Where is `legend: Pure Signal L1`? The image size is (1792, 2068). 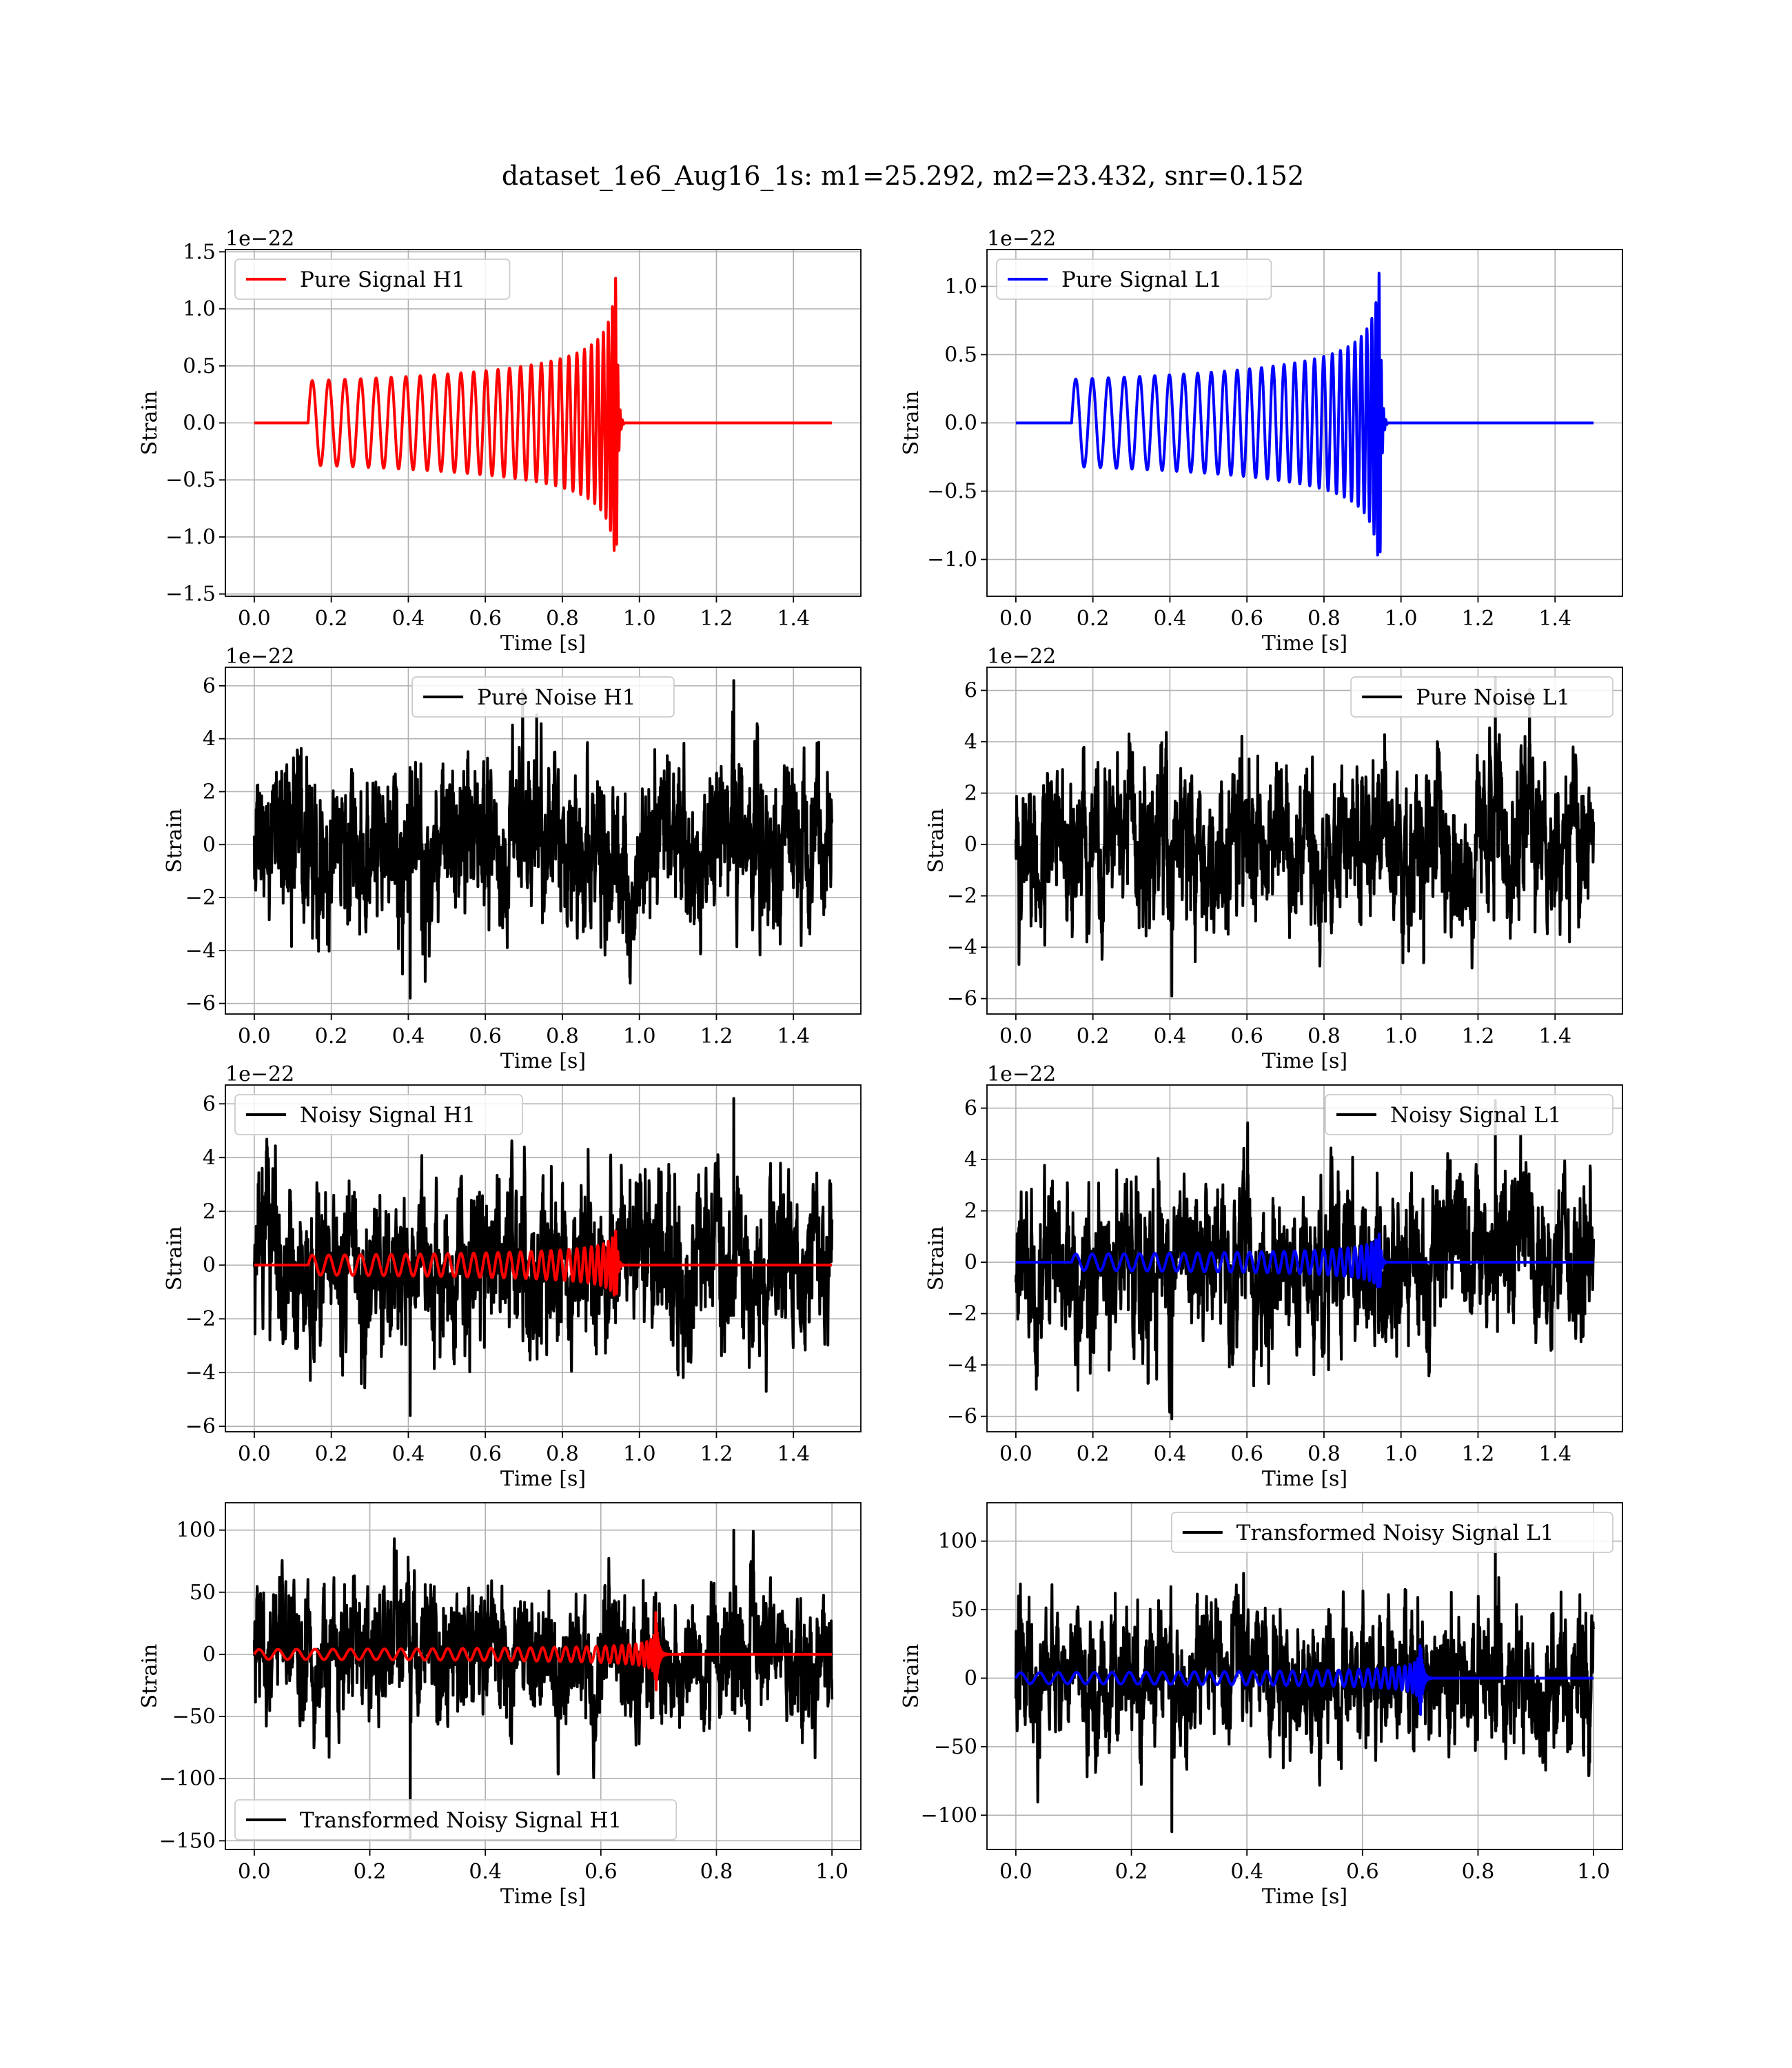
legend: Pure Signal L1 is located at coordinates (1134, 279).